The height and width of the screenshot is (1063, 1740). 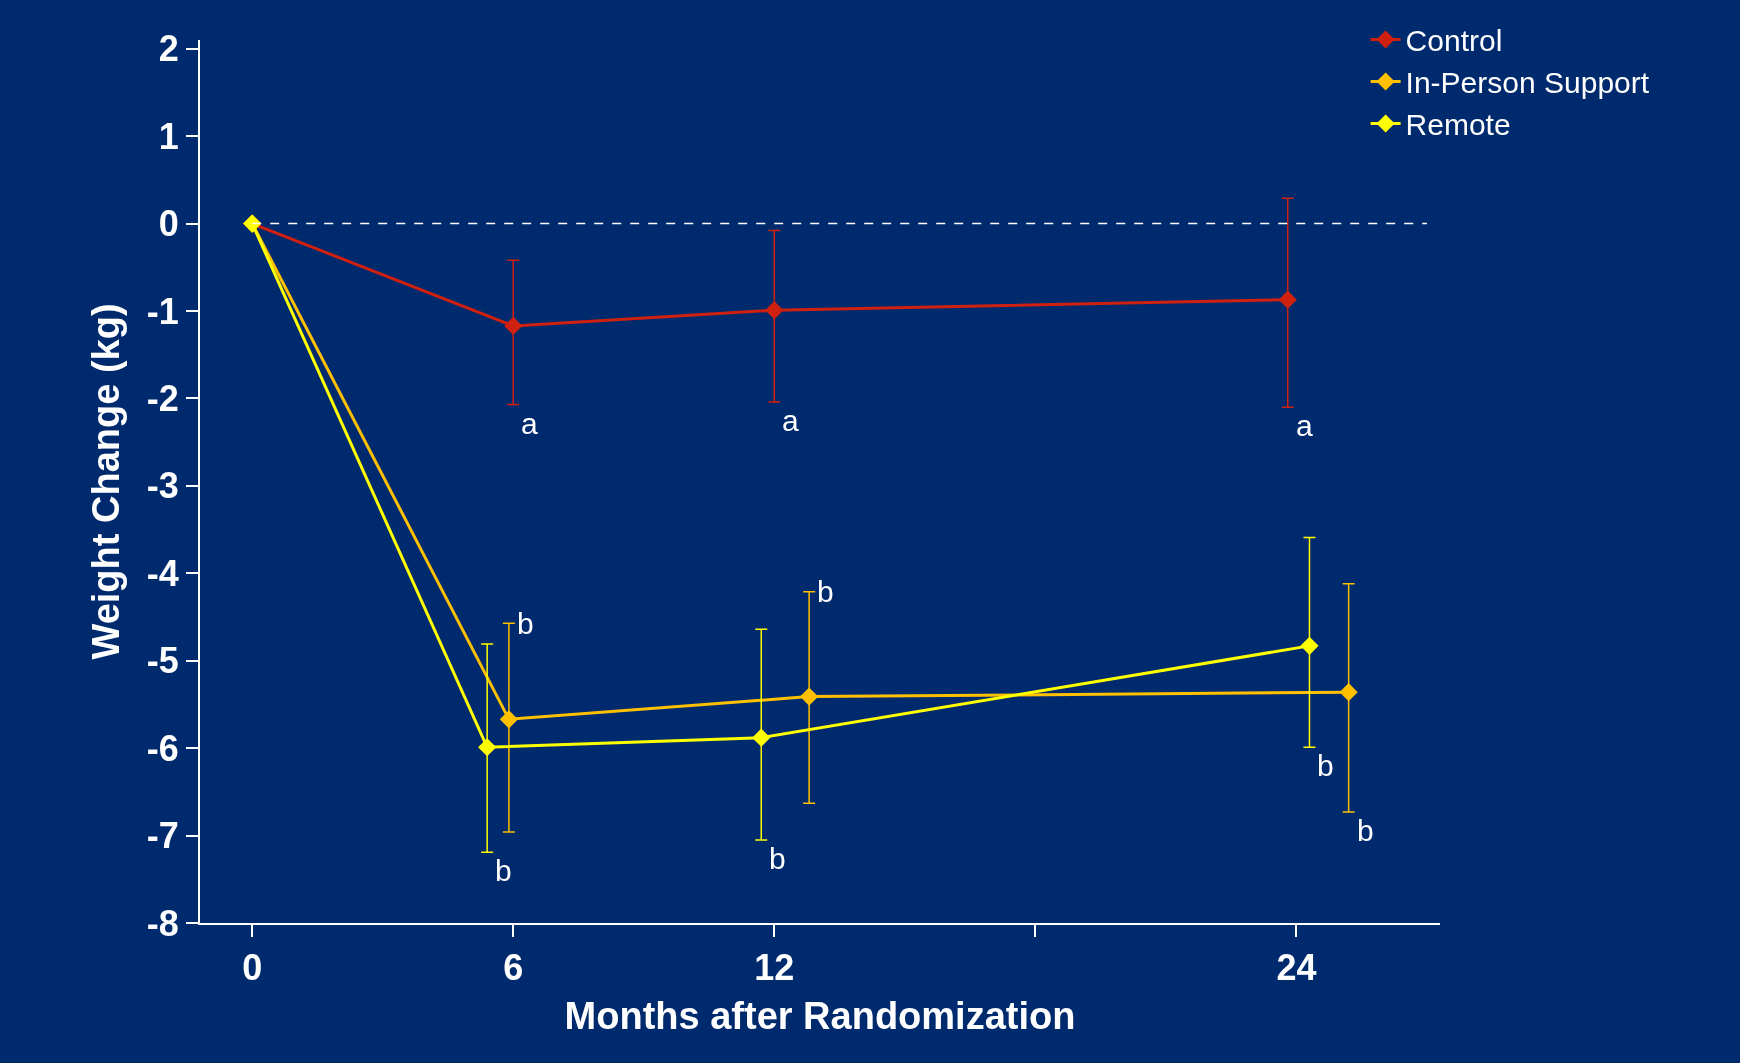 What do you see at coordinates (162, 399) in the screenshot?
I see `y-tick-label: -2` at bounding box center [162, 399].